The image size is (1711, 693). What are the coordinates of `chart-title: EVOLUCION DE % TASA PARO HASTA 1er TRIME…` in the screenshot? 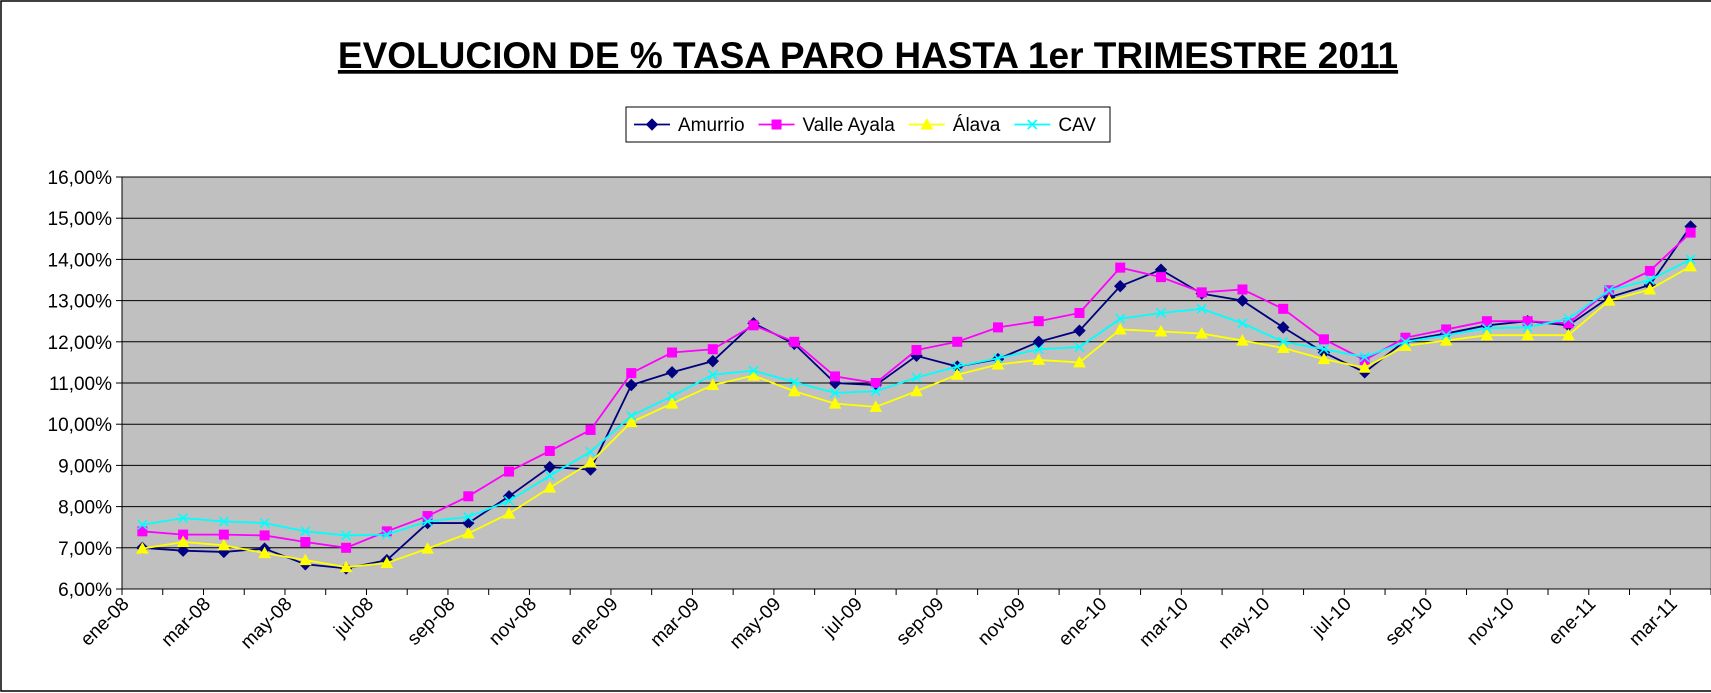 It's located at (868, 55).